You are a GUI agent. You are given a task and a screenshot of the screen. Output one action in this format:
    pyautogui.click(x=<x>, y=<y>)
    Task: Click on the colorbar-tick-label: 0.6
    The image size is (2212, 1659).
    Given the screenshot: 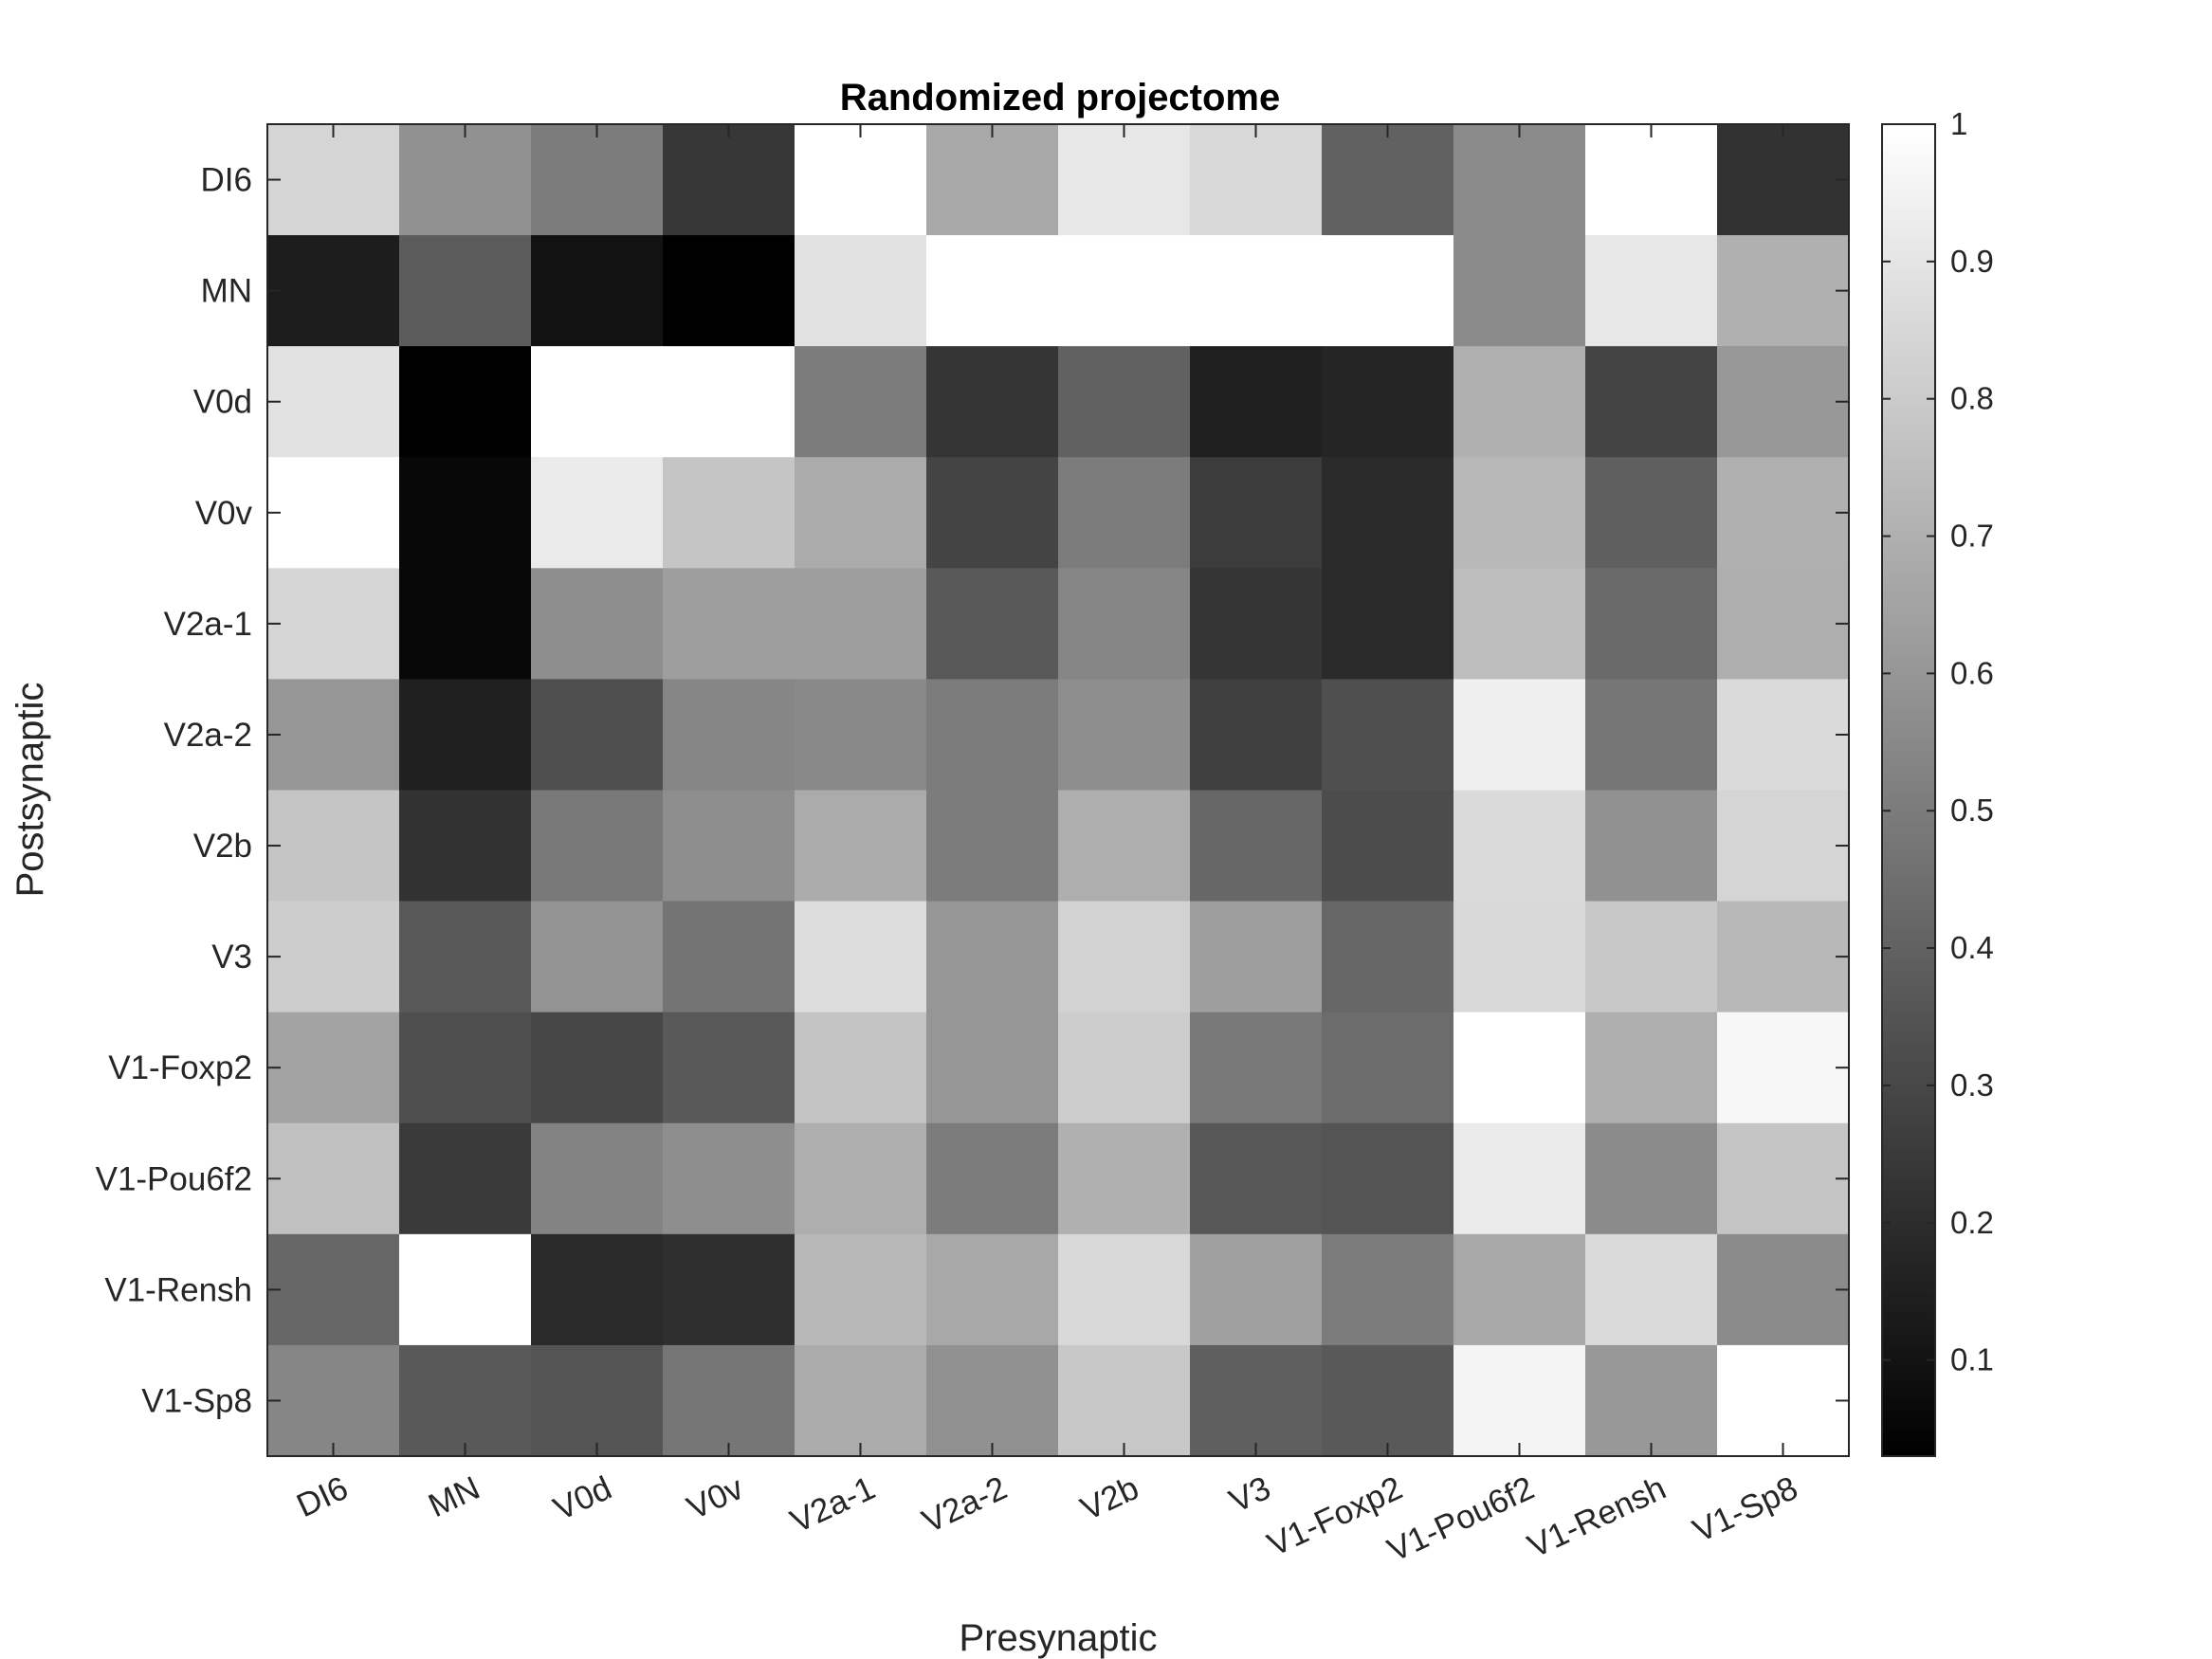 What is the action you would take?
    pyautogui.click(x=1972, y=672)
    